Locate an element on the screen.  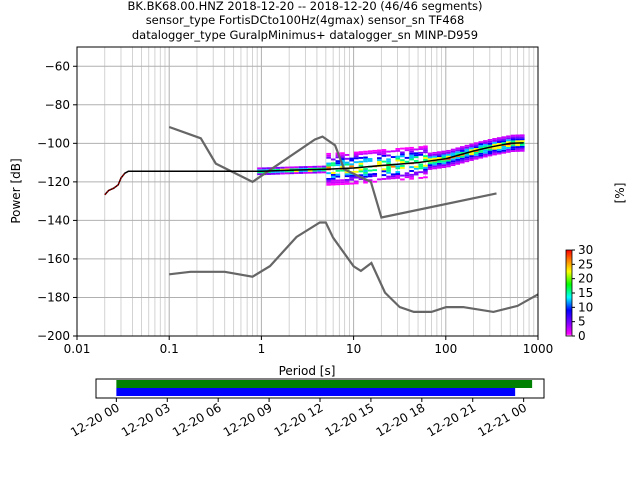
short-period-segment is located at coordinates (115, 184).